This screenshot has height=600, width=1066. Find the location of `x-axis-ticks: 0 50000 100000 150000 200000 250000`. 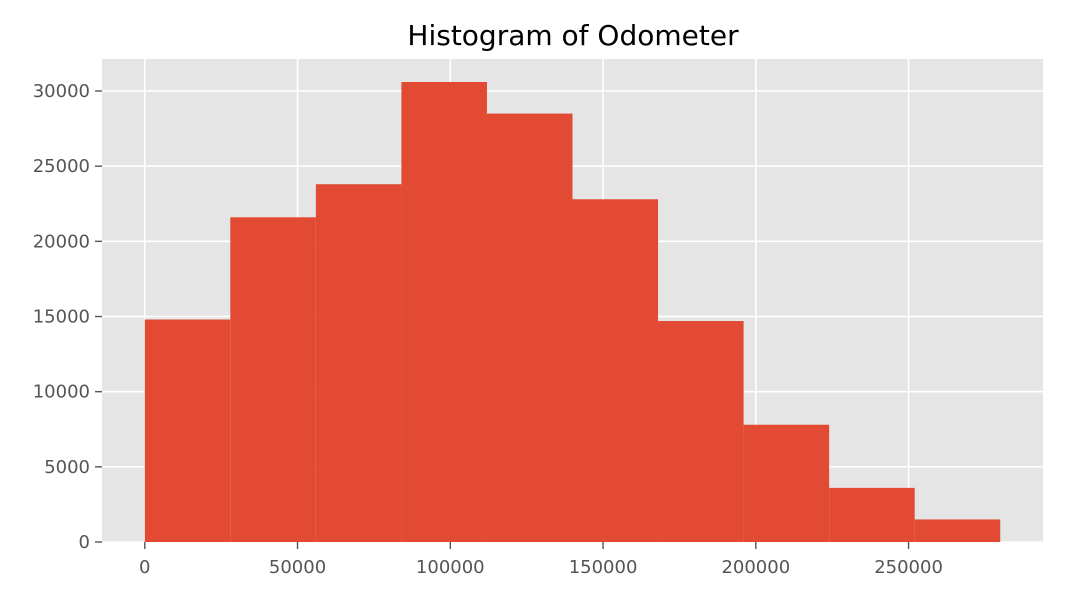

x-axis-ticks: 0 50000 100000 150000 200000 250000 is located at coordinates (541, 560).